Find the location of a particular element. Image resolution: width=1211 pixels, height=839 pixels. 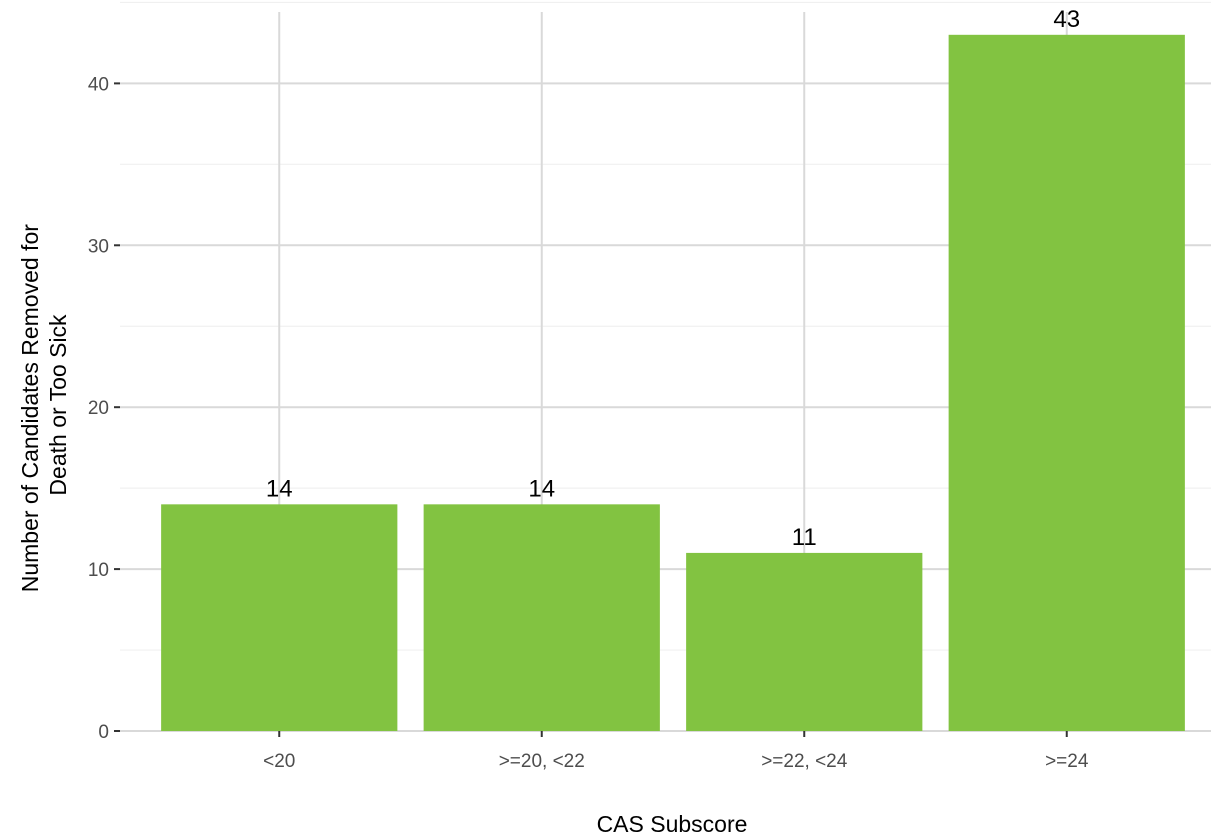

y-tick-label: 0 is located at coordinates (103, 732).